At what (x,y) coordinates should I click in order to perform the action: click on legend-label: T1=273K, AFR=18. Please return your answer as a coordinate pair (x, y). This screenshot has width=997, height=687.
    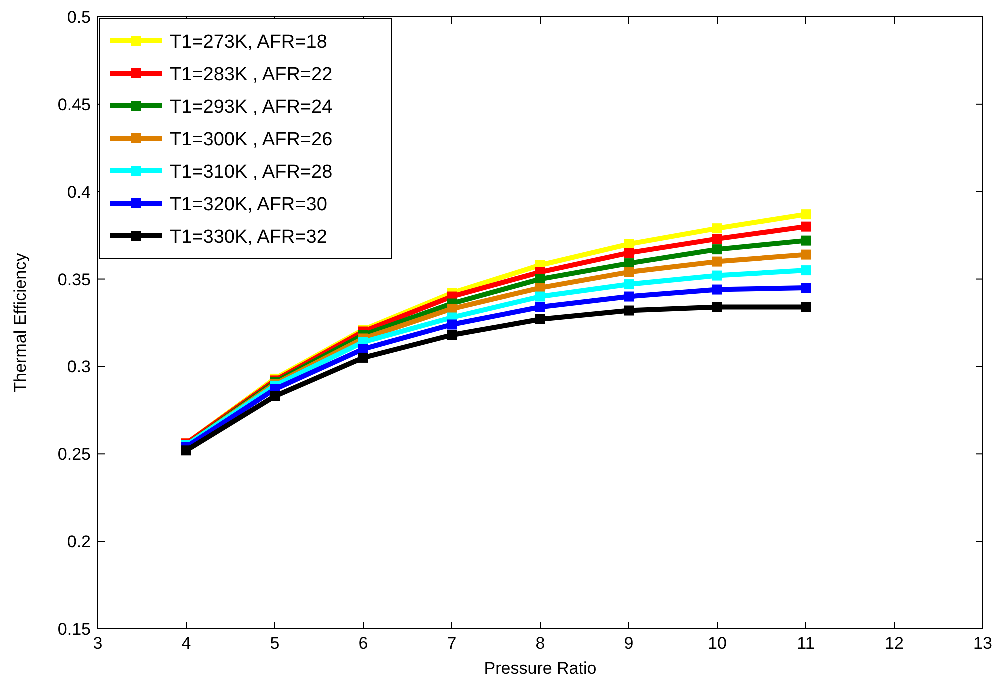
    Looking at the image, I should click on (249, 42).